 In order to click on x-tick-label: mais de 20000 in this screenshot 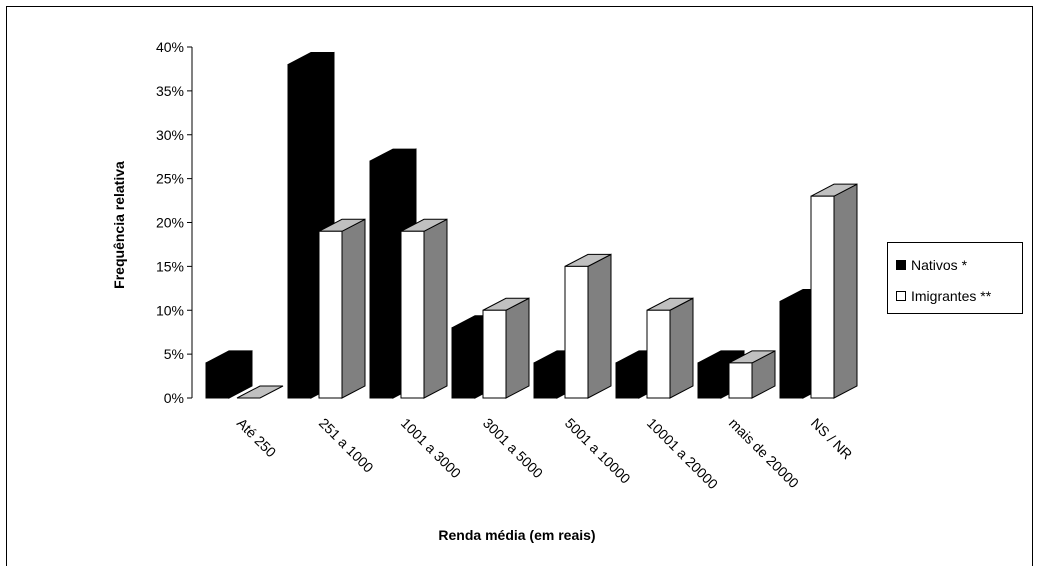, I will do `click(764, 453)`.